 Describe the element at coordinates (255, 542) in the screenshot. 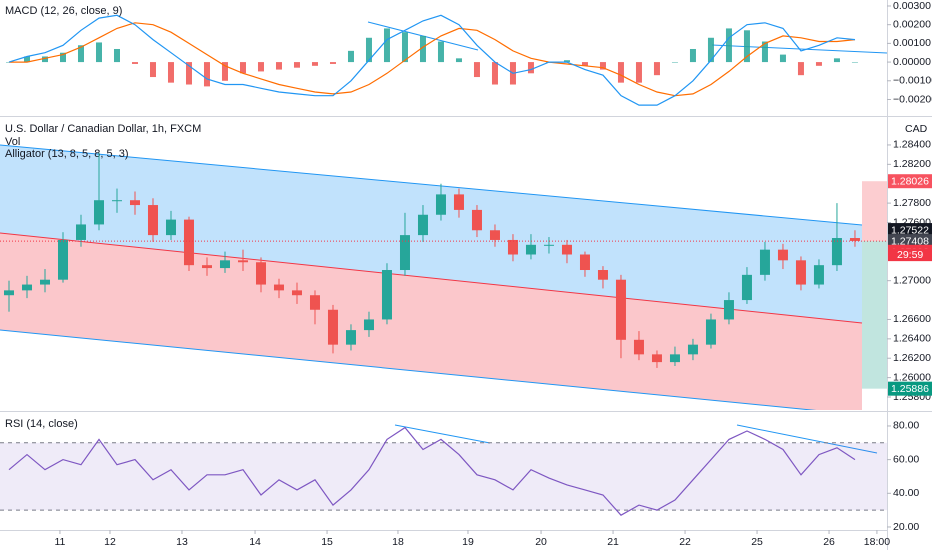

I see `x-tick-label: 14` at that location.